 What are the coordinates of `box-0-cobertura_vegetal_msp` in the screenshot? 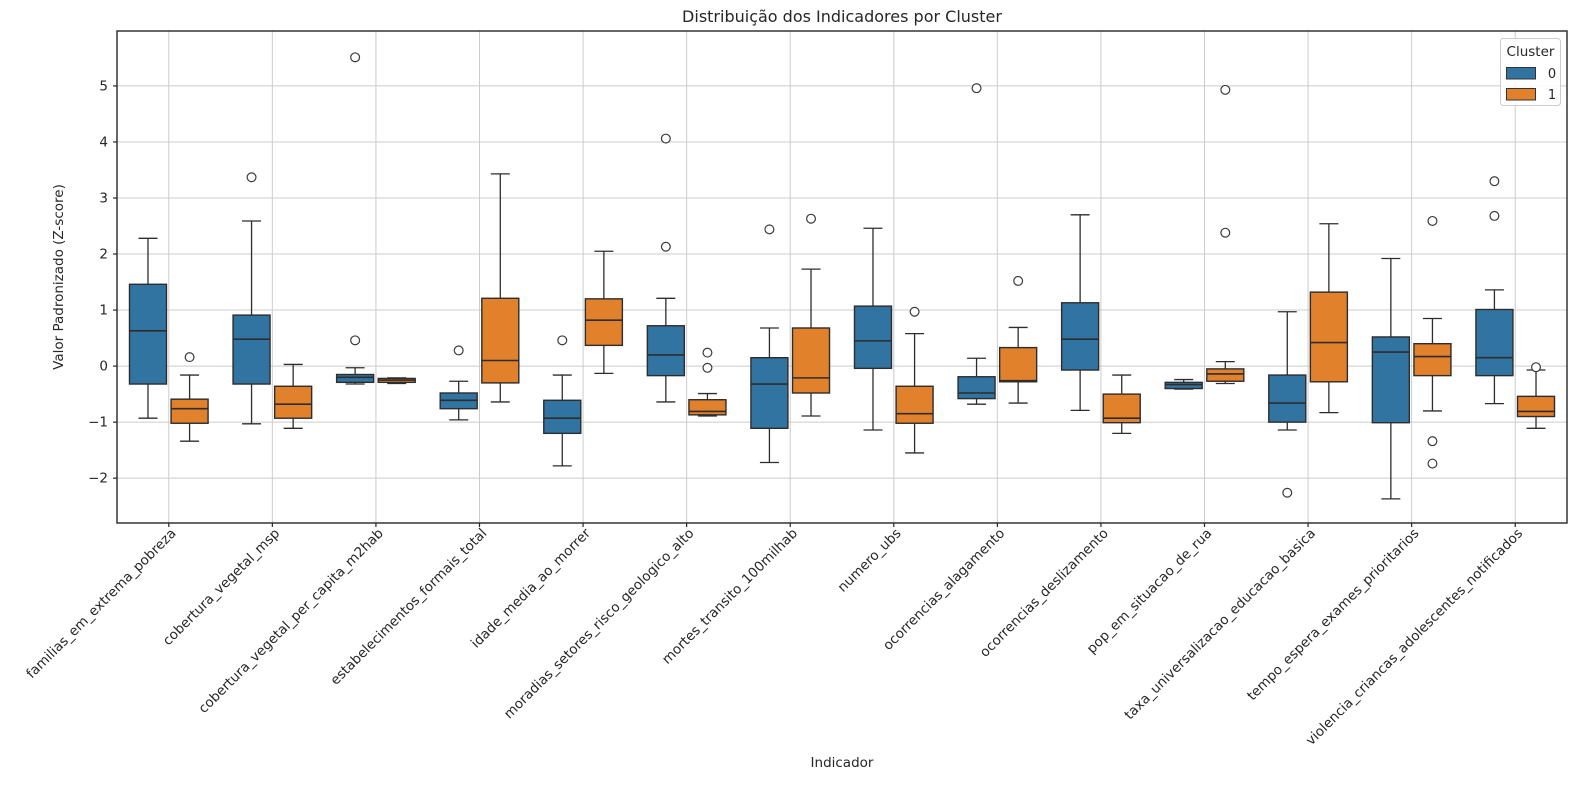 It's located at (251, 298).